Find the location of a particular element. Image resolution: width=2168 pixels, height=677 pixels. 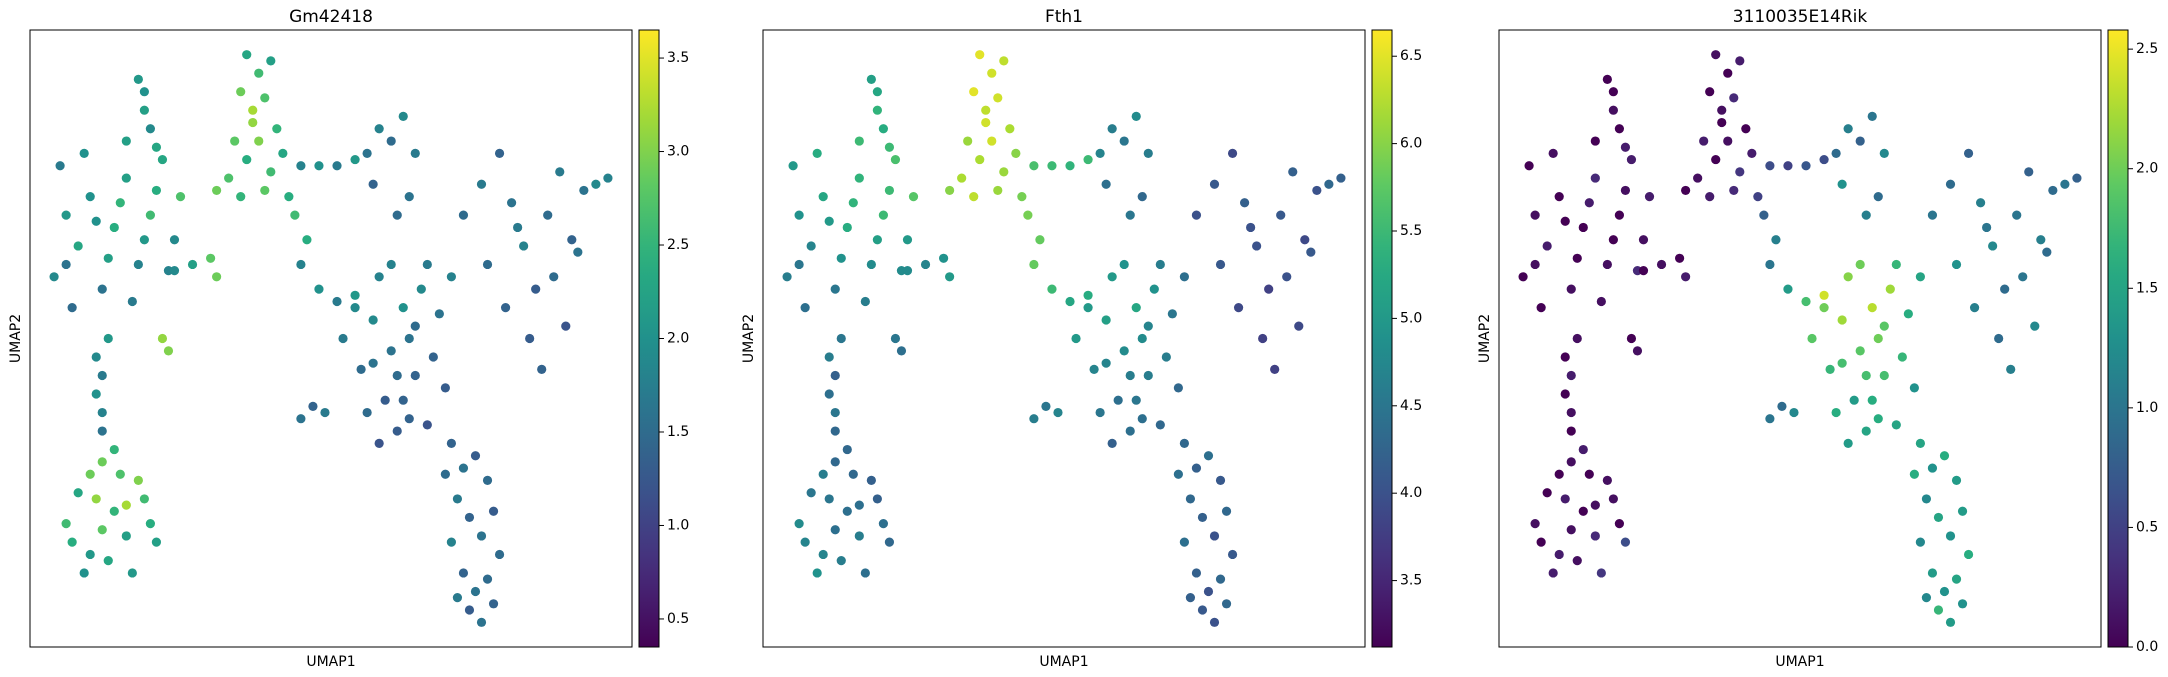

colorbar-tick-label: 3.0 is located at coordinates (678, 152).